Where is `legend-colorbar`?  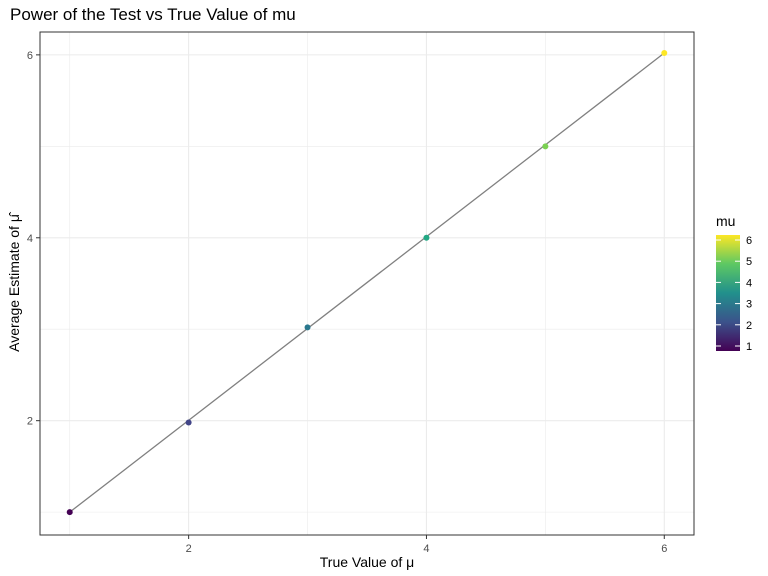
legend-colorbar is located at coordinates (728, 293).